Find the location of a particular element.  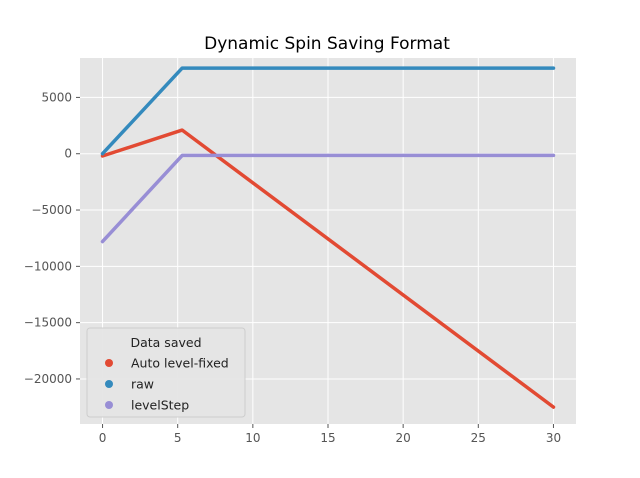

legend-label: raw is located at coordinates (142, 384).